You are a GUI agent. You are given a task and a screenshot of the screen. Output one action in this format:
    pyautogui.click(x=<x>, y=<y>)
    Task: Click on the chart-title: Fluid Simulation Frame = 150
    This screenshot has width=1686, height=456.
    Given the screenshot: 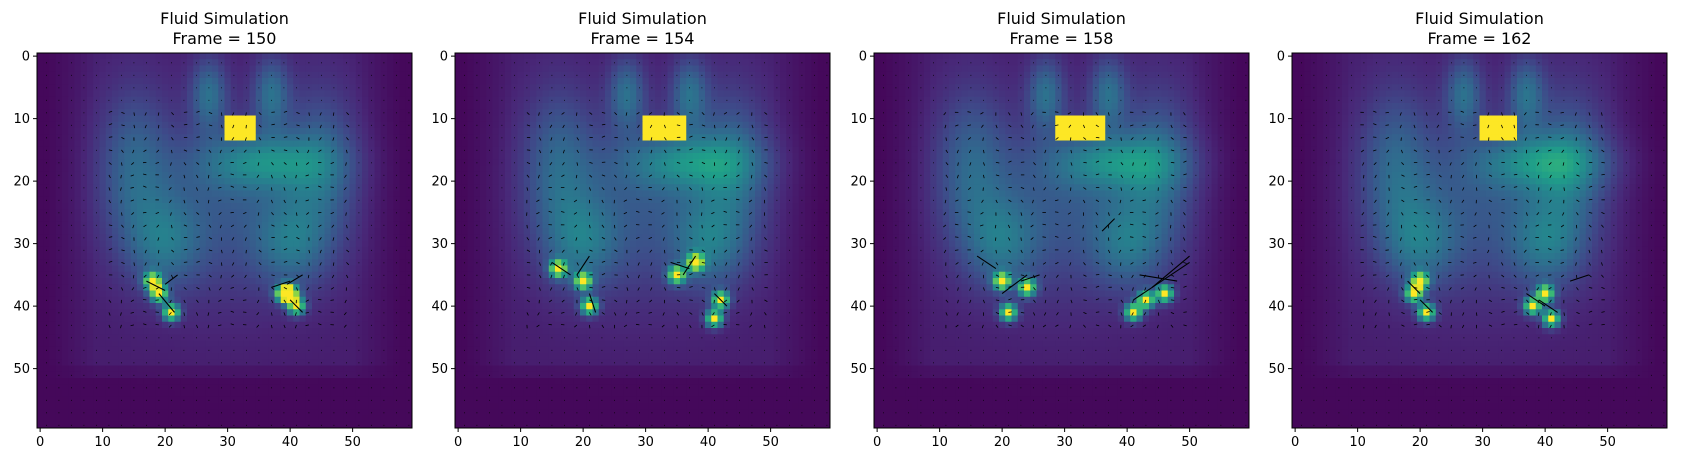 What is the action you would take?
    pyautogui.click(x=224, y=28)
    